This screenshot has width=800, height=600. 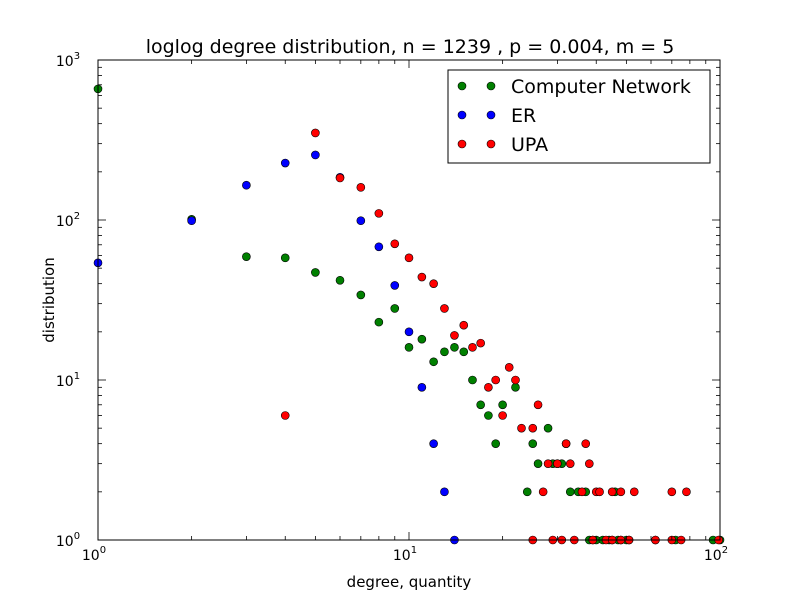 I want to click on legend-label: Computer Network, so click(x=601, y=87).